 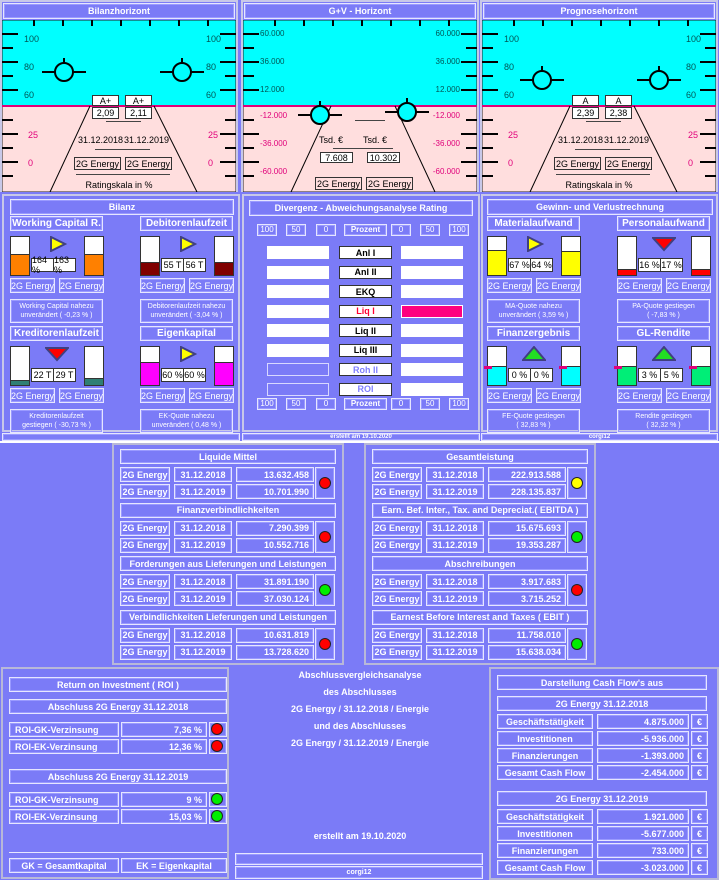 I want to click on center-title-line: 2G Energy / 31.12.2018 / Energie, so click(x=360, y=709).